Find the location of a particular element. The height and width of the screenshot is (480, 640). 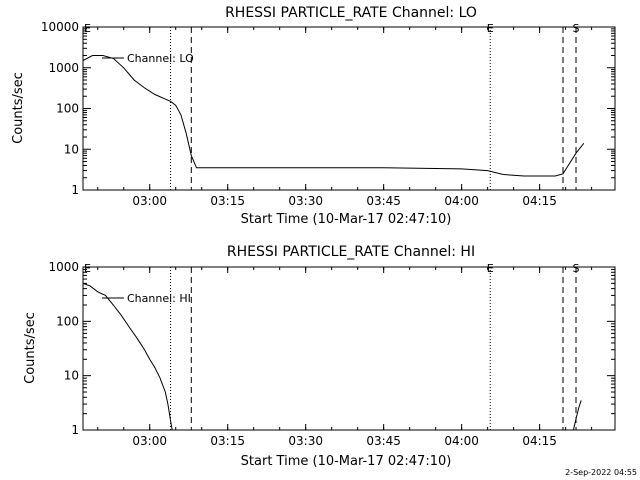

hi-y-axis-label: Counts/sec is located at coordinates (30, 348).